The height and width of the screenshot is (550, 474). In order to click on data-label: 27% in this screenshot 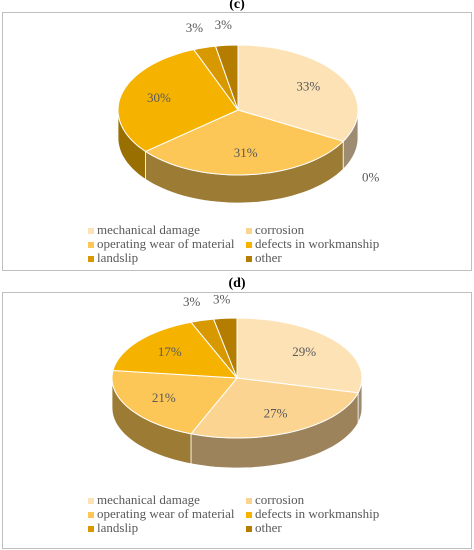, I will do `click(276, 412)`.